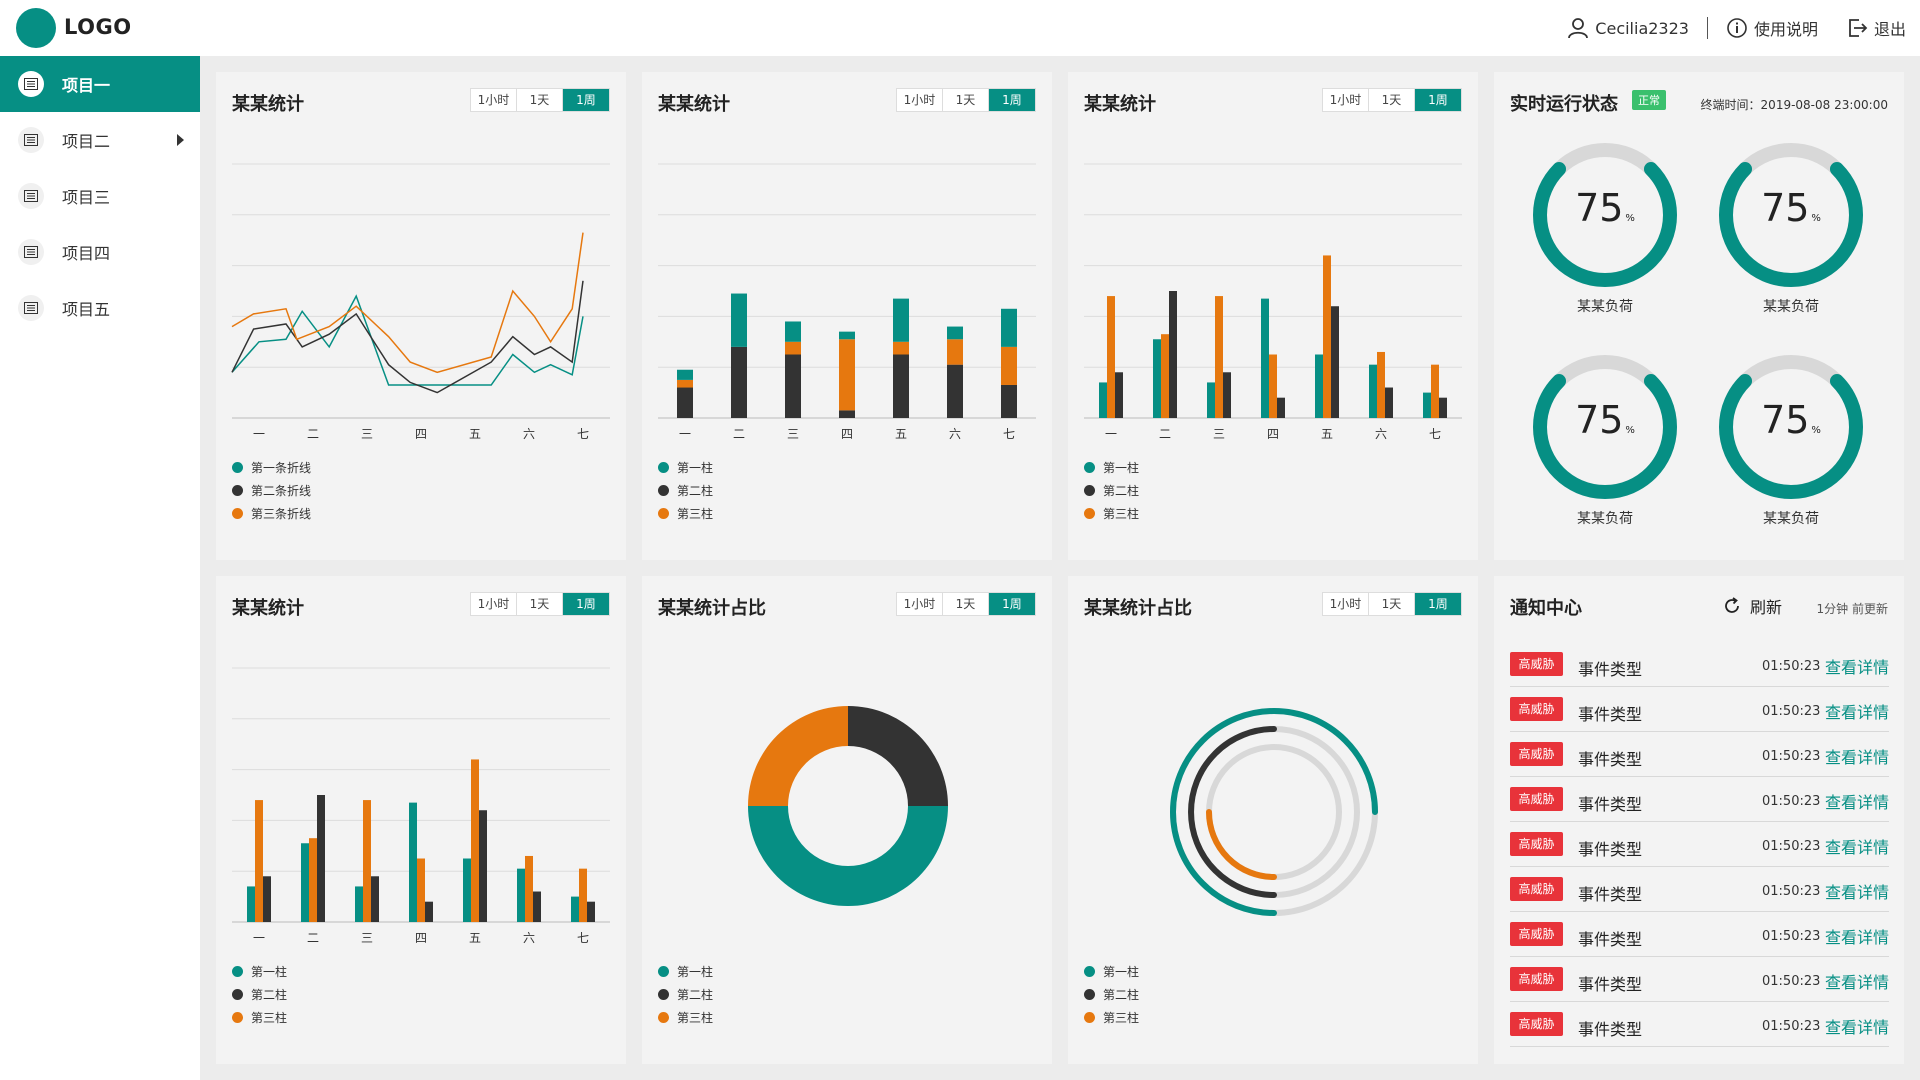  I want to click on x-tick-label: 四, so click(421, 434).